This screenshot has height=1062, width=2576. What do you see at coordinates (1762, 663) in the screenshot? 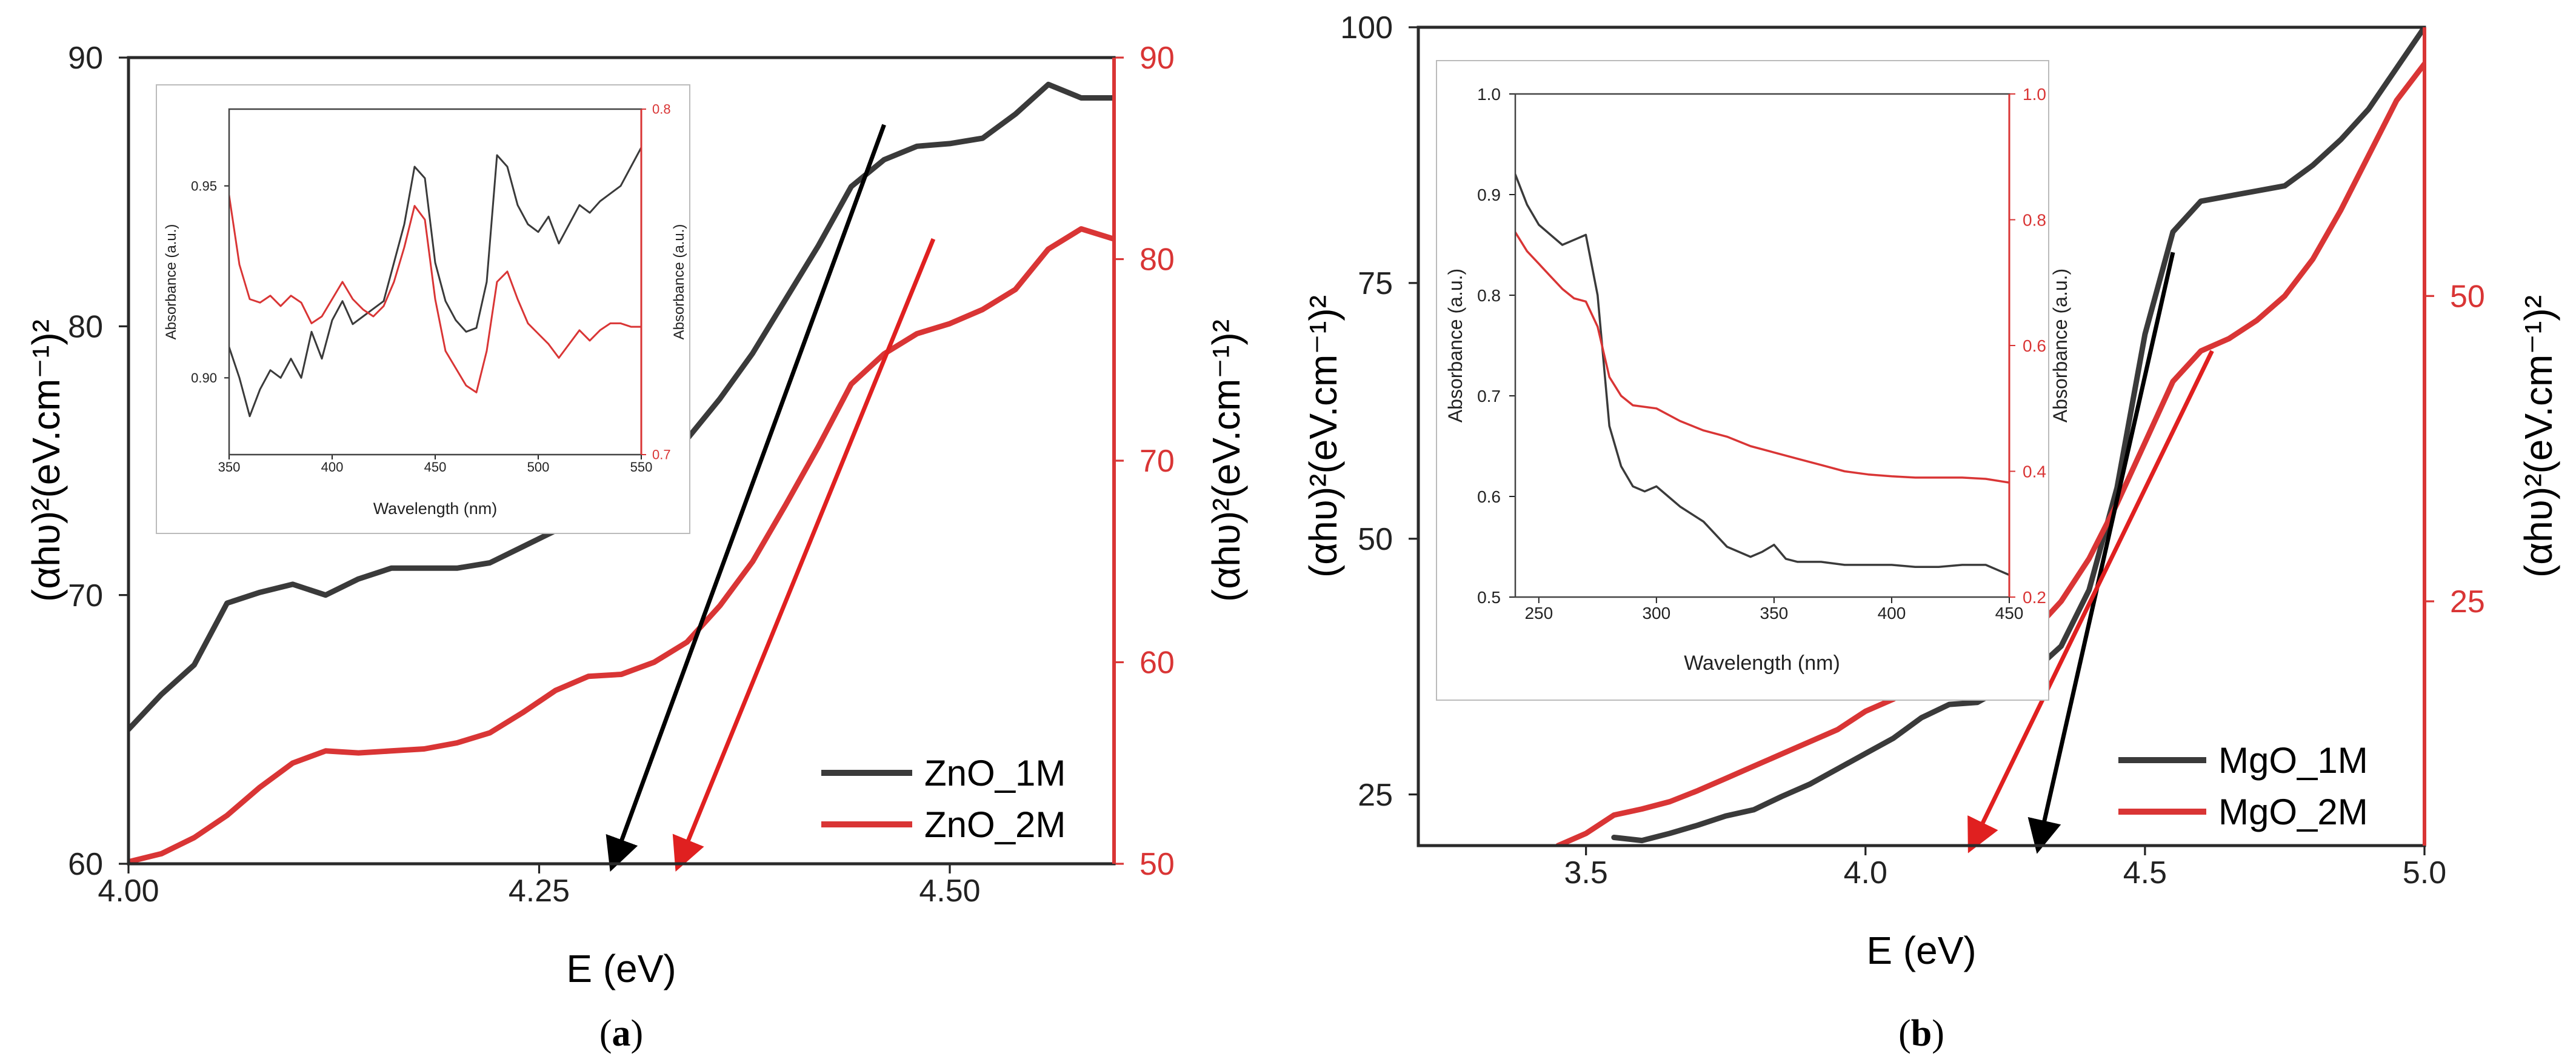
I see `panel-b-inset-x-axis-label: Wavelength (nm)` at bounding box center [1762, 663].